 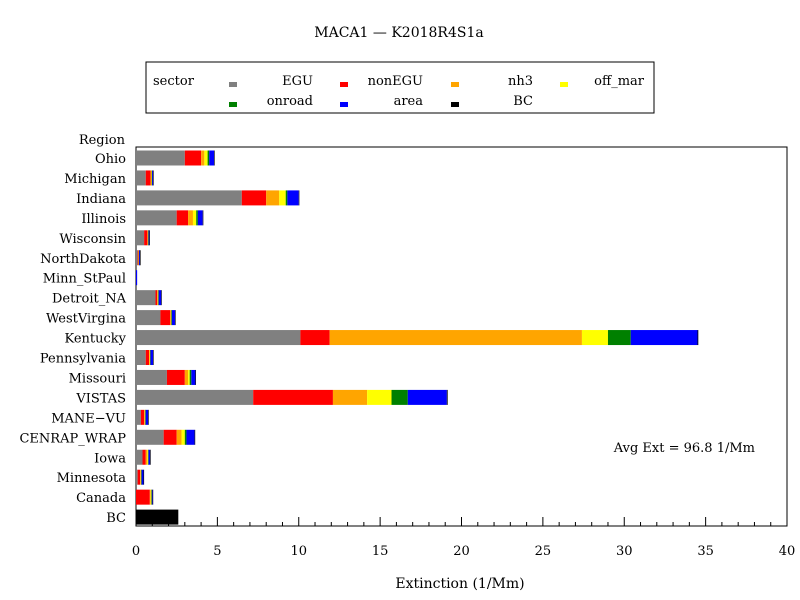 What do you see at coordinates (103, 219) in the screenshot?
I see `y-tick-label: Illinois` at bounding box center [103, 219].